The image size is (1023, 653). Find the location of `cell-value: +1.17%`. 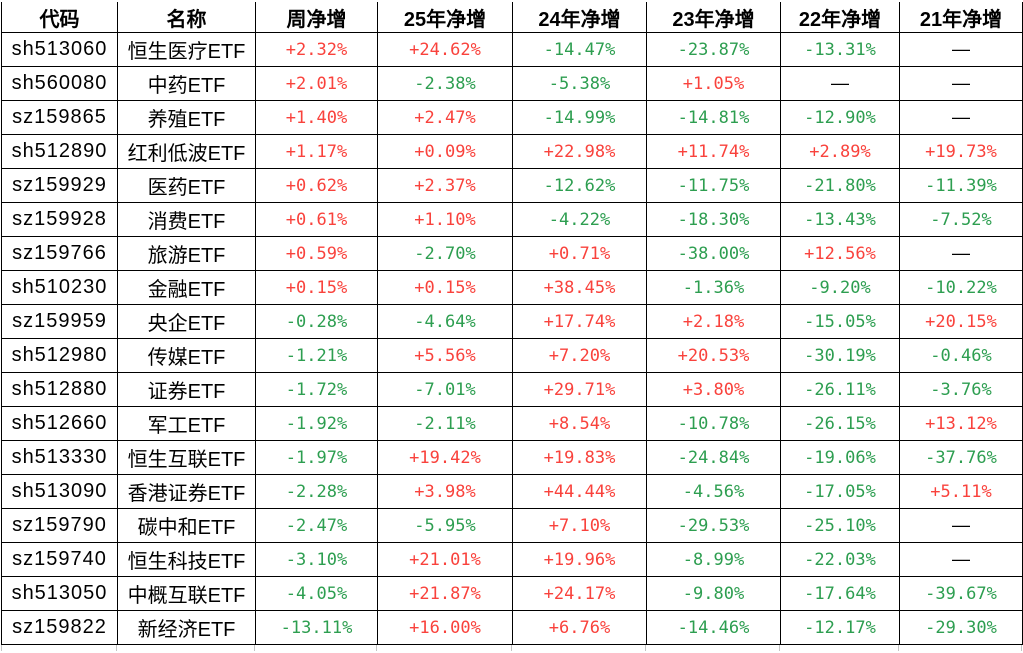

cell-value: +1.17% is located at coordinates (316, 151).